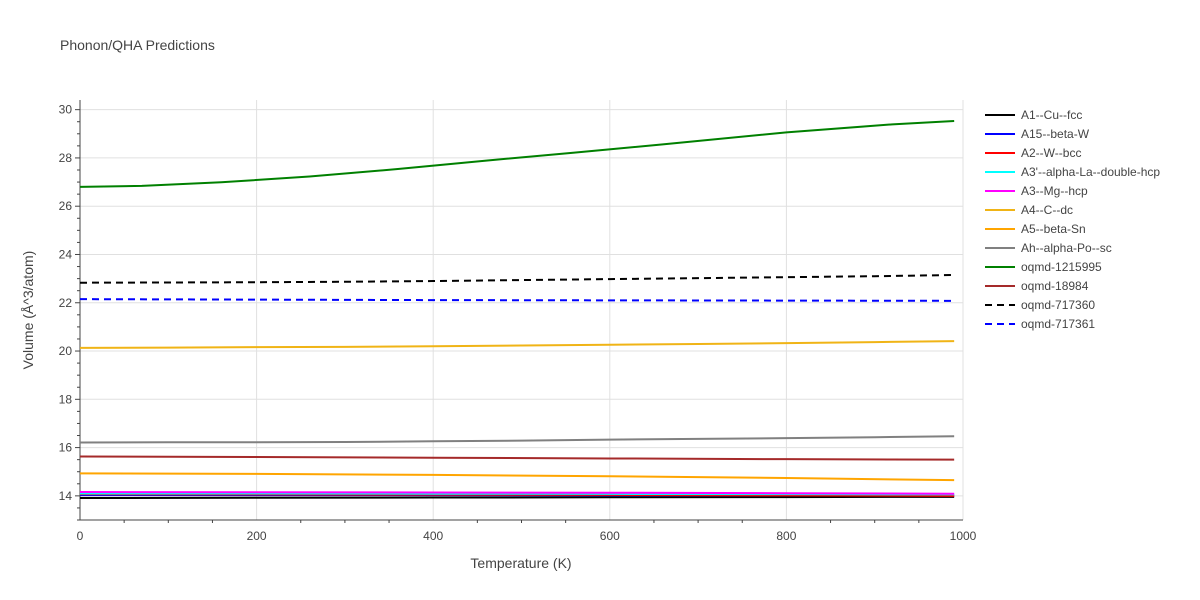  What do you see at coordinates (1058, 305) in the screenshot?
I see `legend-item-label: oqmd-717360` at bounding box center [1058, 305].